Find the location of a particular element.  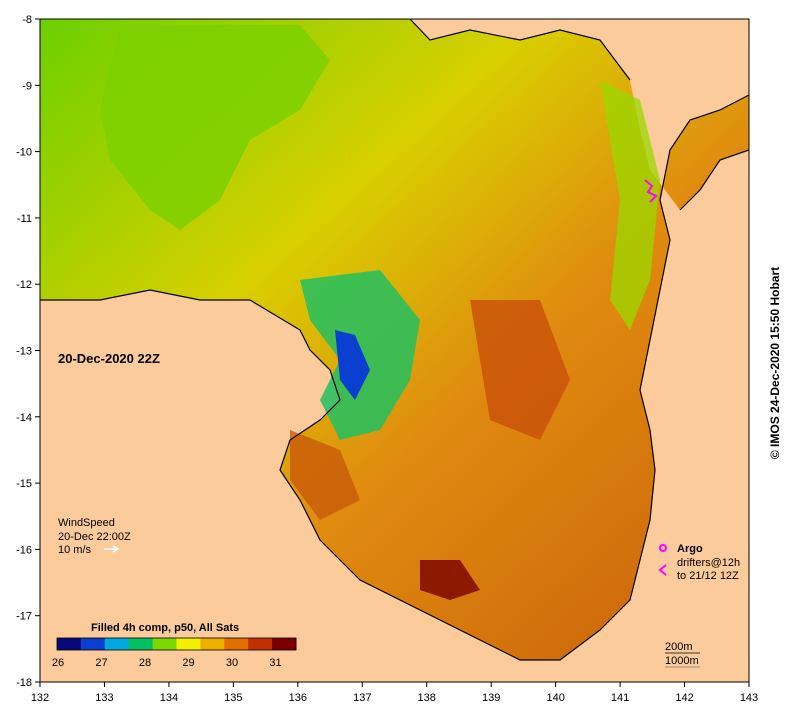

legend-tick-label: 30 is located at coordinates (232, 663).